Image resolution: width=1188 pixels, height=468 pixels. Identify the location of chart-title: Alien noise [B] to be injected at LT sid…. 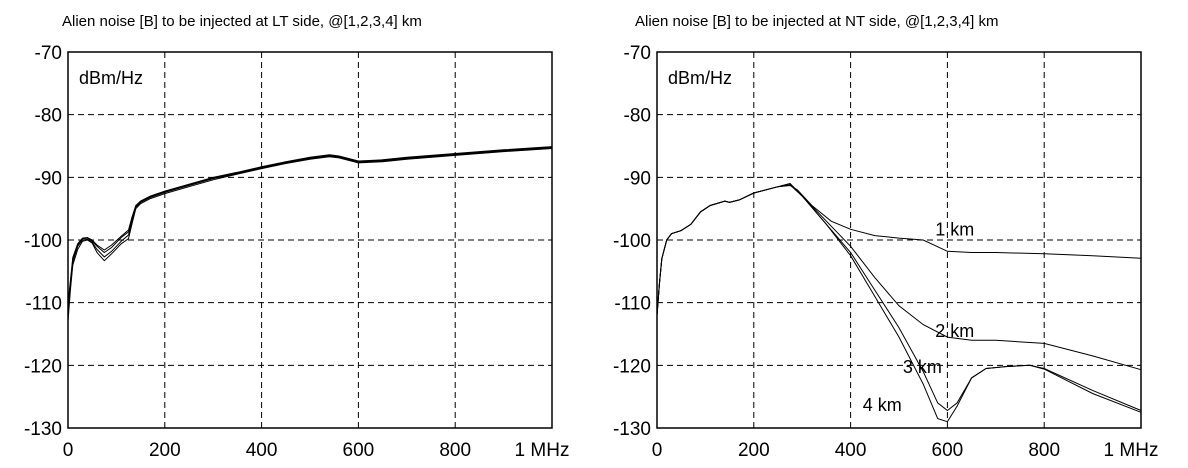
(242, 21).